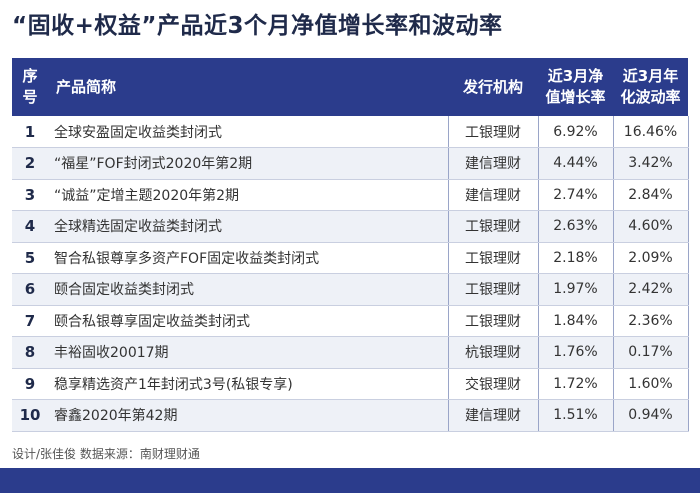 Image resolution: width=700 pixels, height=493 pixels. What do you see at coordinates (248, 258) in the screenshot?
I see `cell-name: 智合私银尊享多资产FOF固定收益类封闭式` at bounding box center [248, 258].